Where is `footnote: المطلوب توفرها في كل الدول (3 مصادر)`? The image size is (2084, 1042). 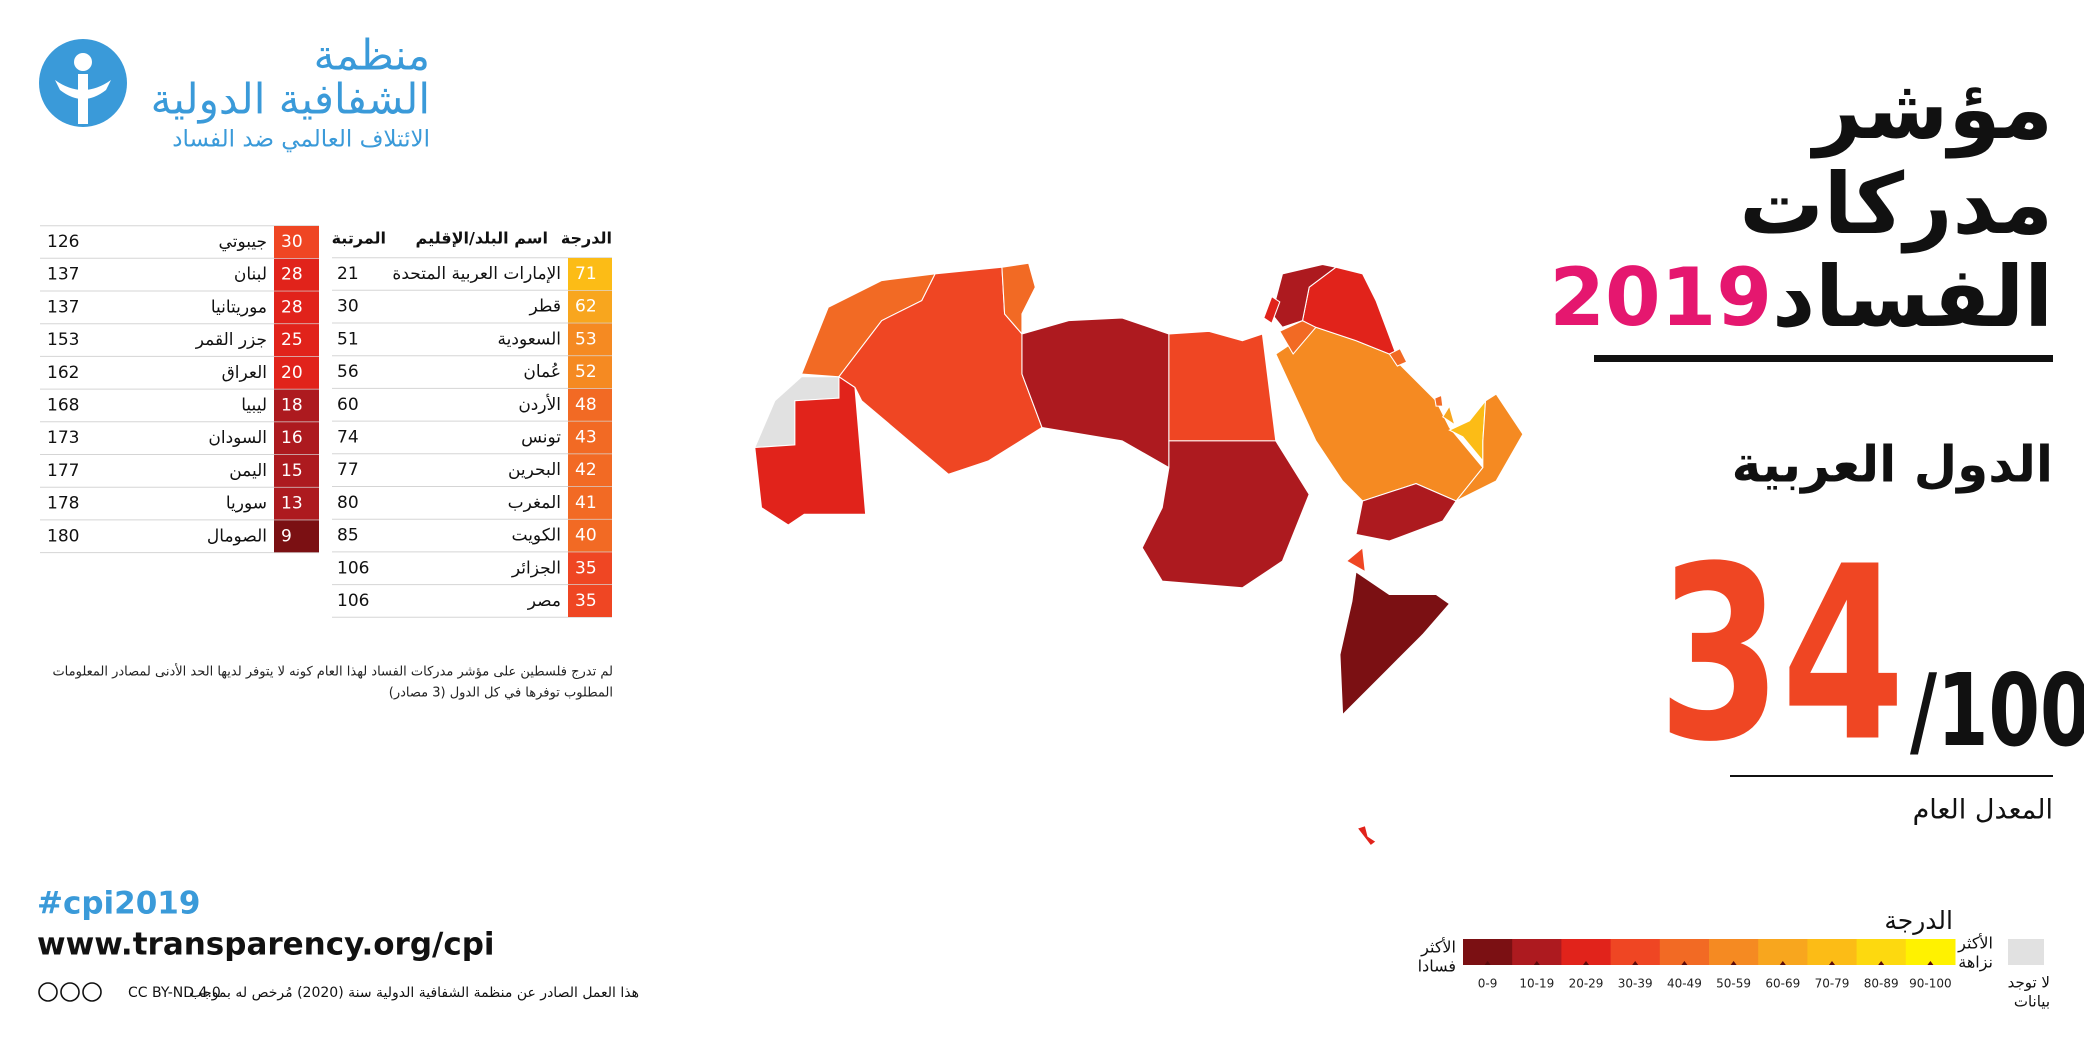
footnote: المطلوب توفرها في كل الدول (3 مصادر) is located at coordinates (501, 693).